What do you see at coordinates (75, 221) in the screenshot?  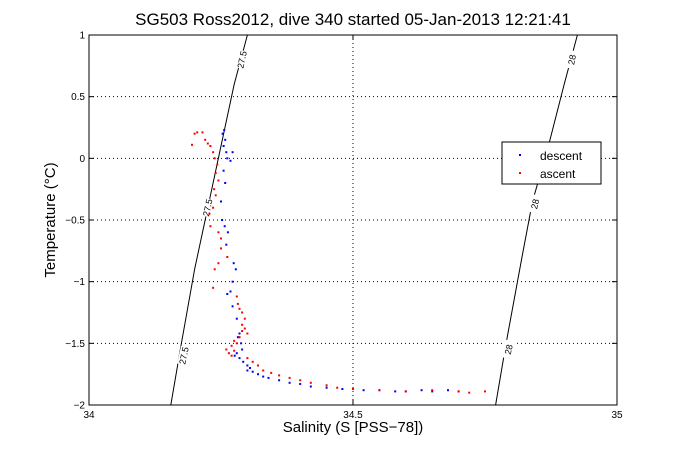 I see `y-tick-label: −0.5` at bounding box center [75, 221].